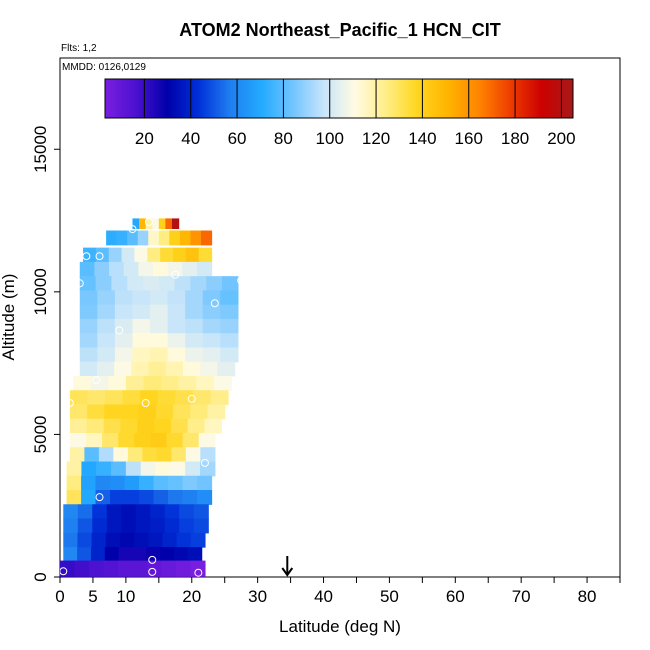  I want to click on colorbar-tick-label: 160, so click(469, 138).